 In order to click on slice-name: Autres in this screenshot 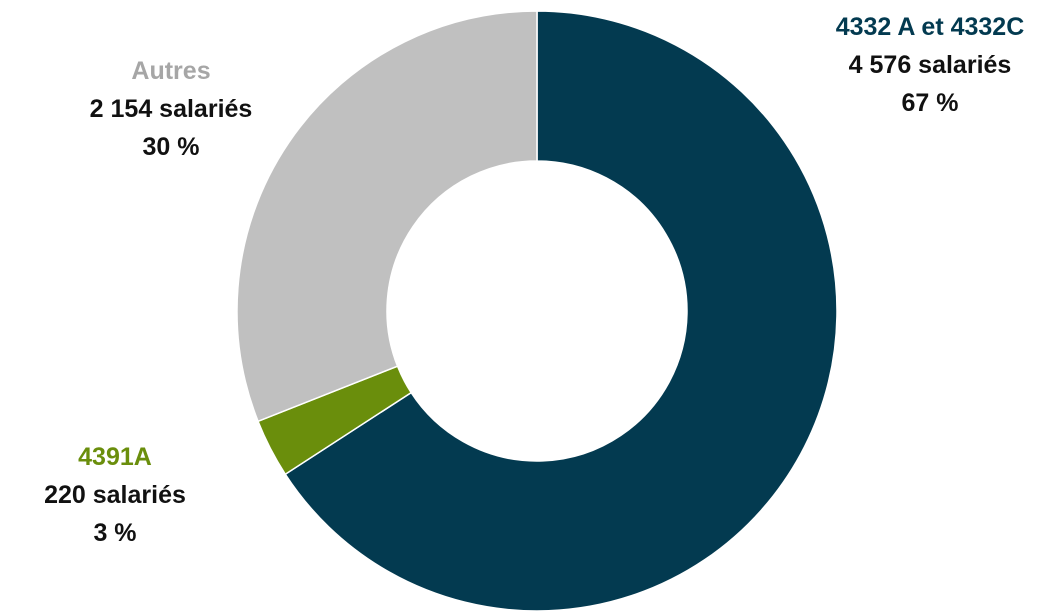, I will do `click(171, 71)`.